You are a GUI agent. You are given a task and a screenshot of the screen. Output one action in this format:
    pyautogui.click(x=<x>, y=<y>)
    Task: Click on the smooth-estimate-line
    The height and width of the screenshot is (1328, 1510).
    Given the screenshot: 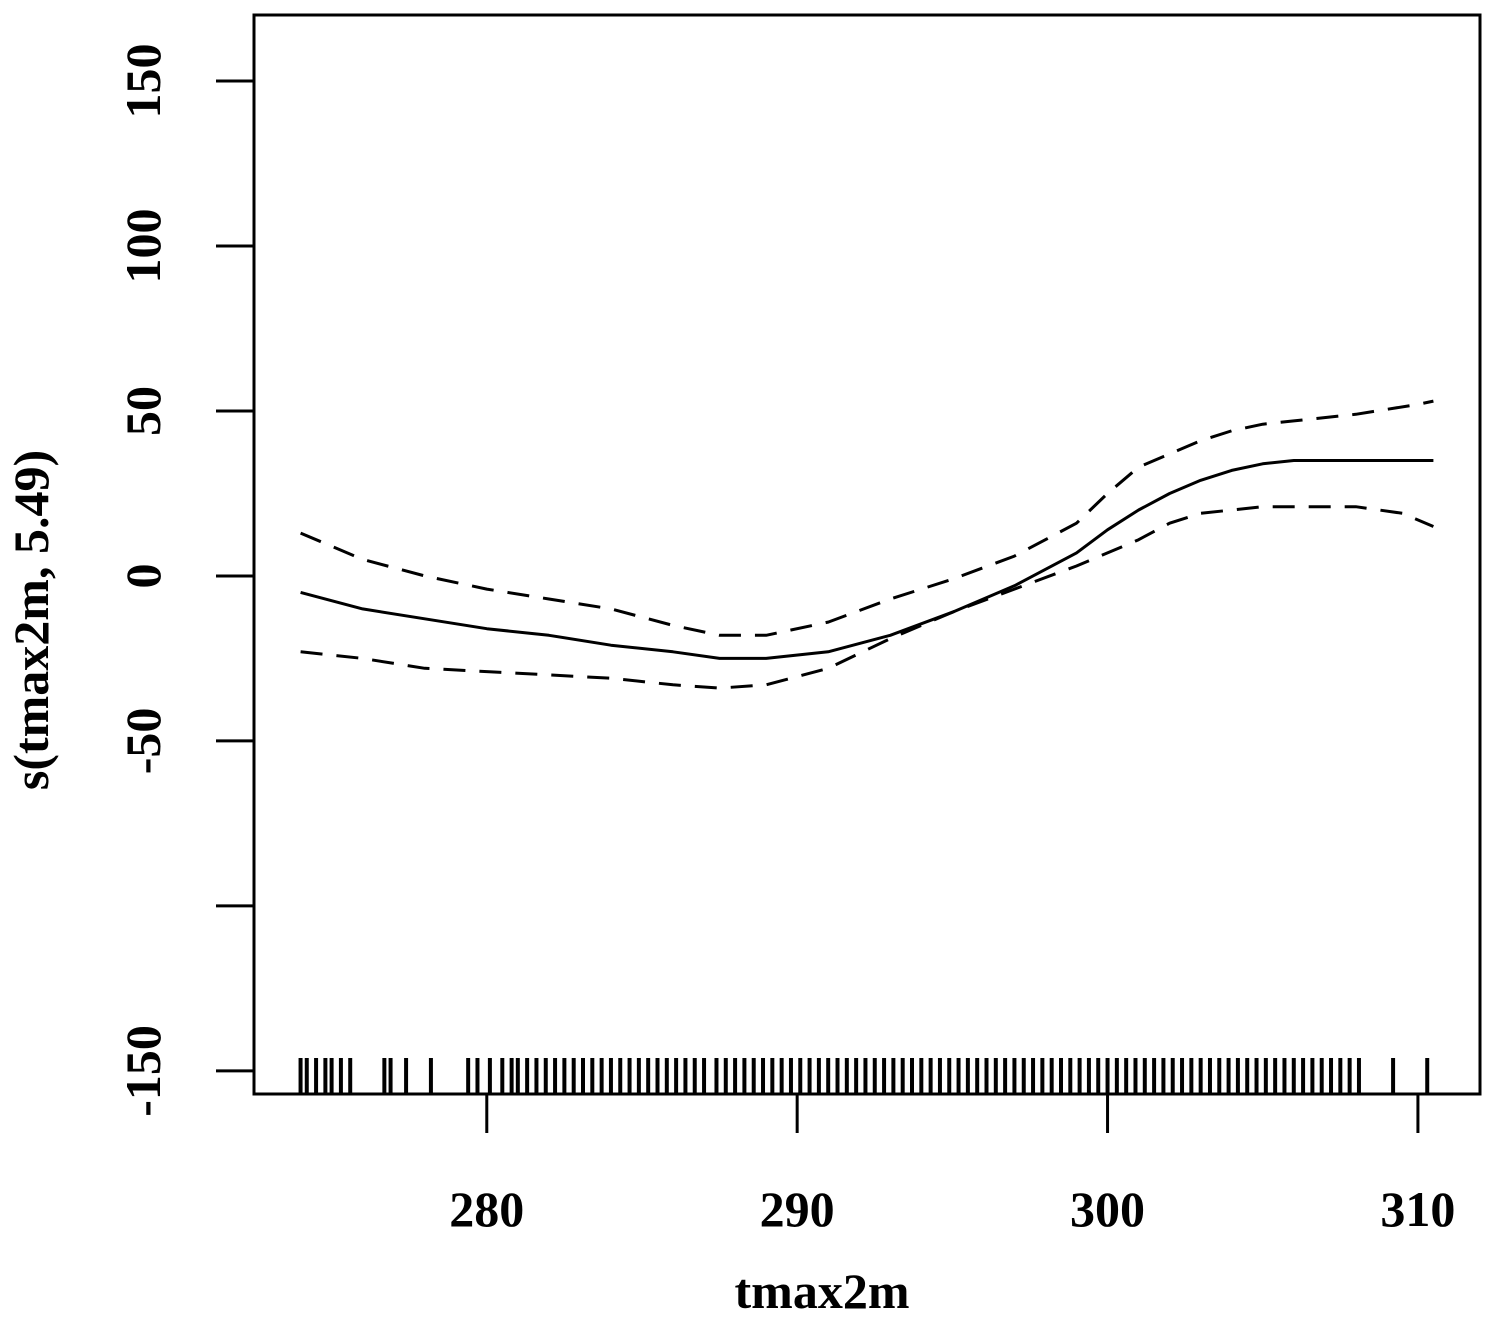 What is the action you would take?
    pyautogui.click(x=867, y=559)
    